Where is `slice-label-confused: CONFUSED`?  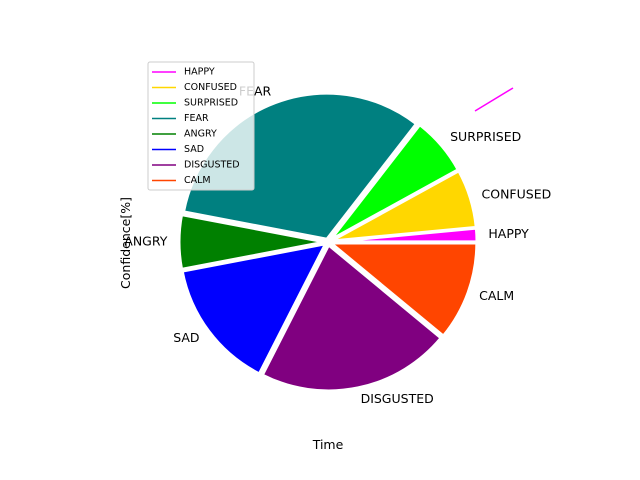
slice-label-confused: CONFUSED is located at coordinates (517, 193).